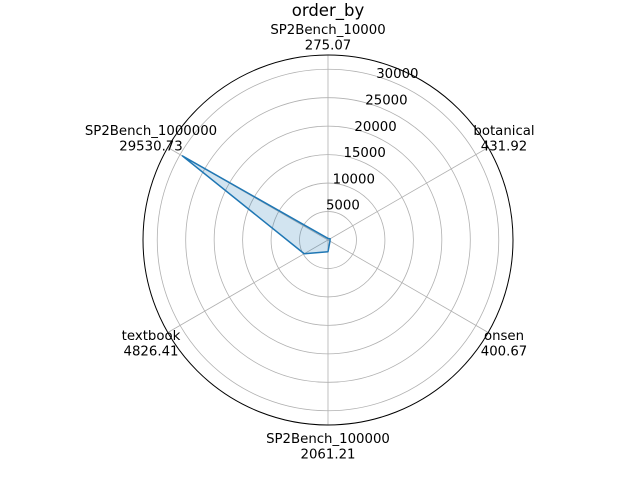  I want to click on category-name: botanical, so click(503, 131).